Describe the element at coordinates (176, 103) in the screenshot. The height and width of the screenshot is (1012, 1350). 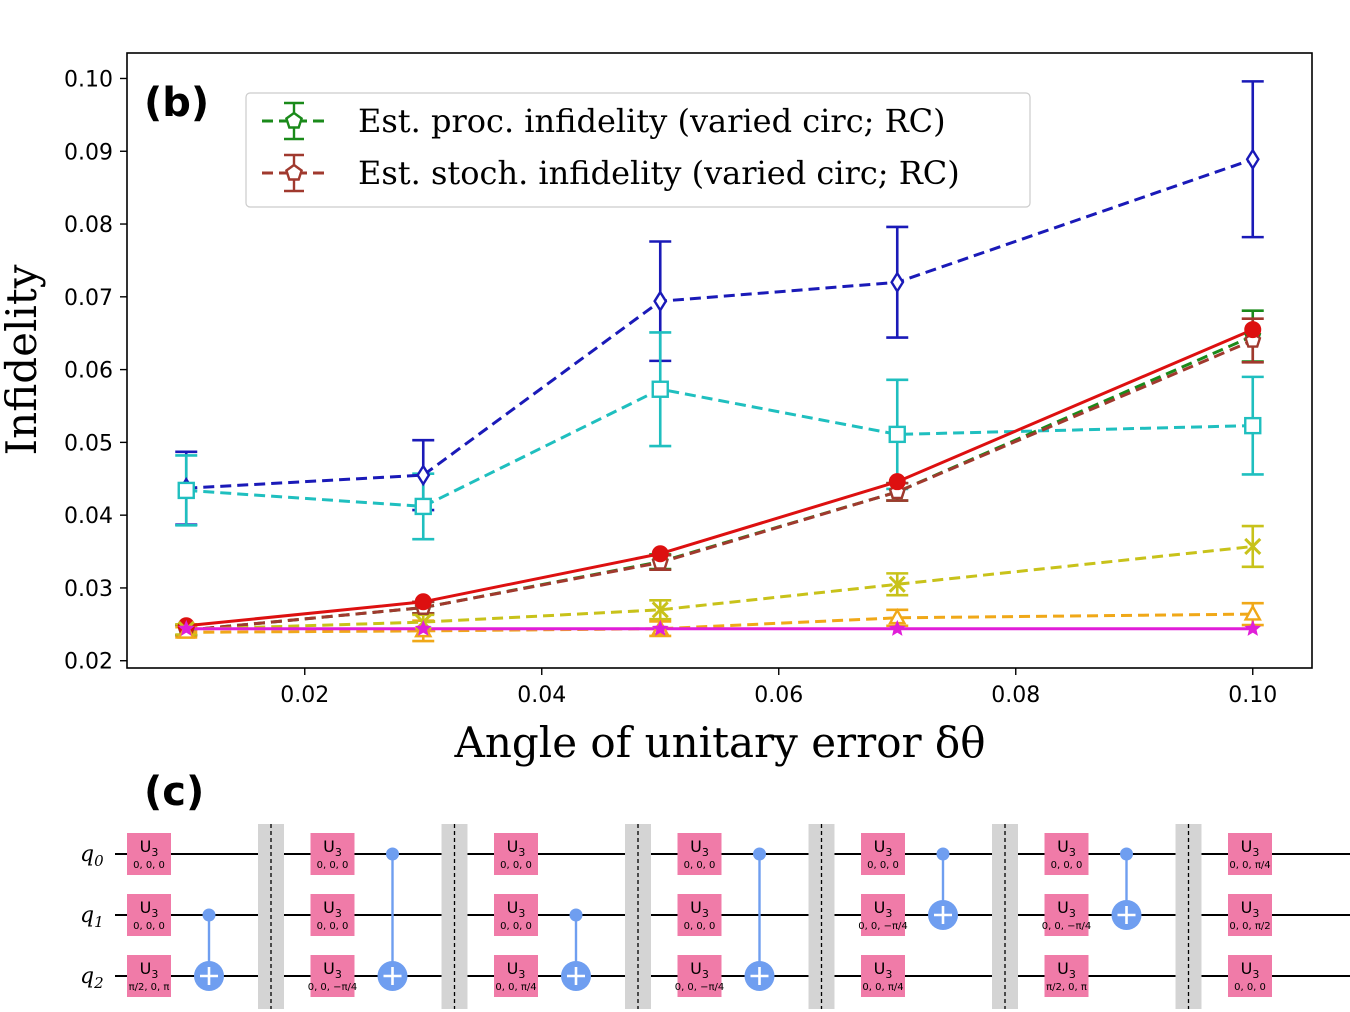
I see `panel-label-b: (b)` at that location.